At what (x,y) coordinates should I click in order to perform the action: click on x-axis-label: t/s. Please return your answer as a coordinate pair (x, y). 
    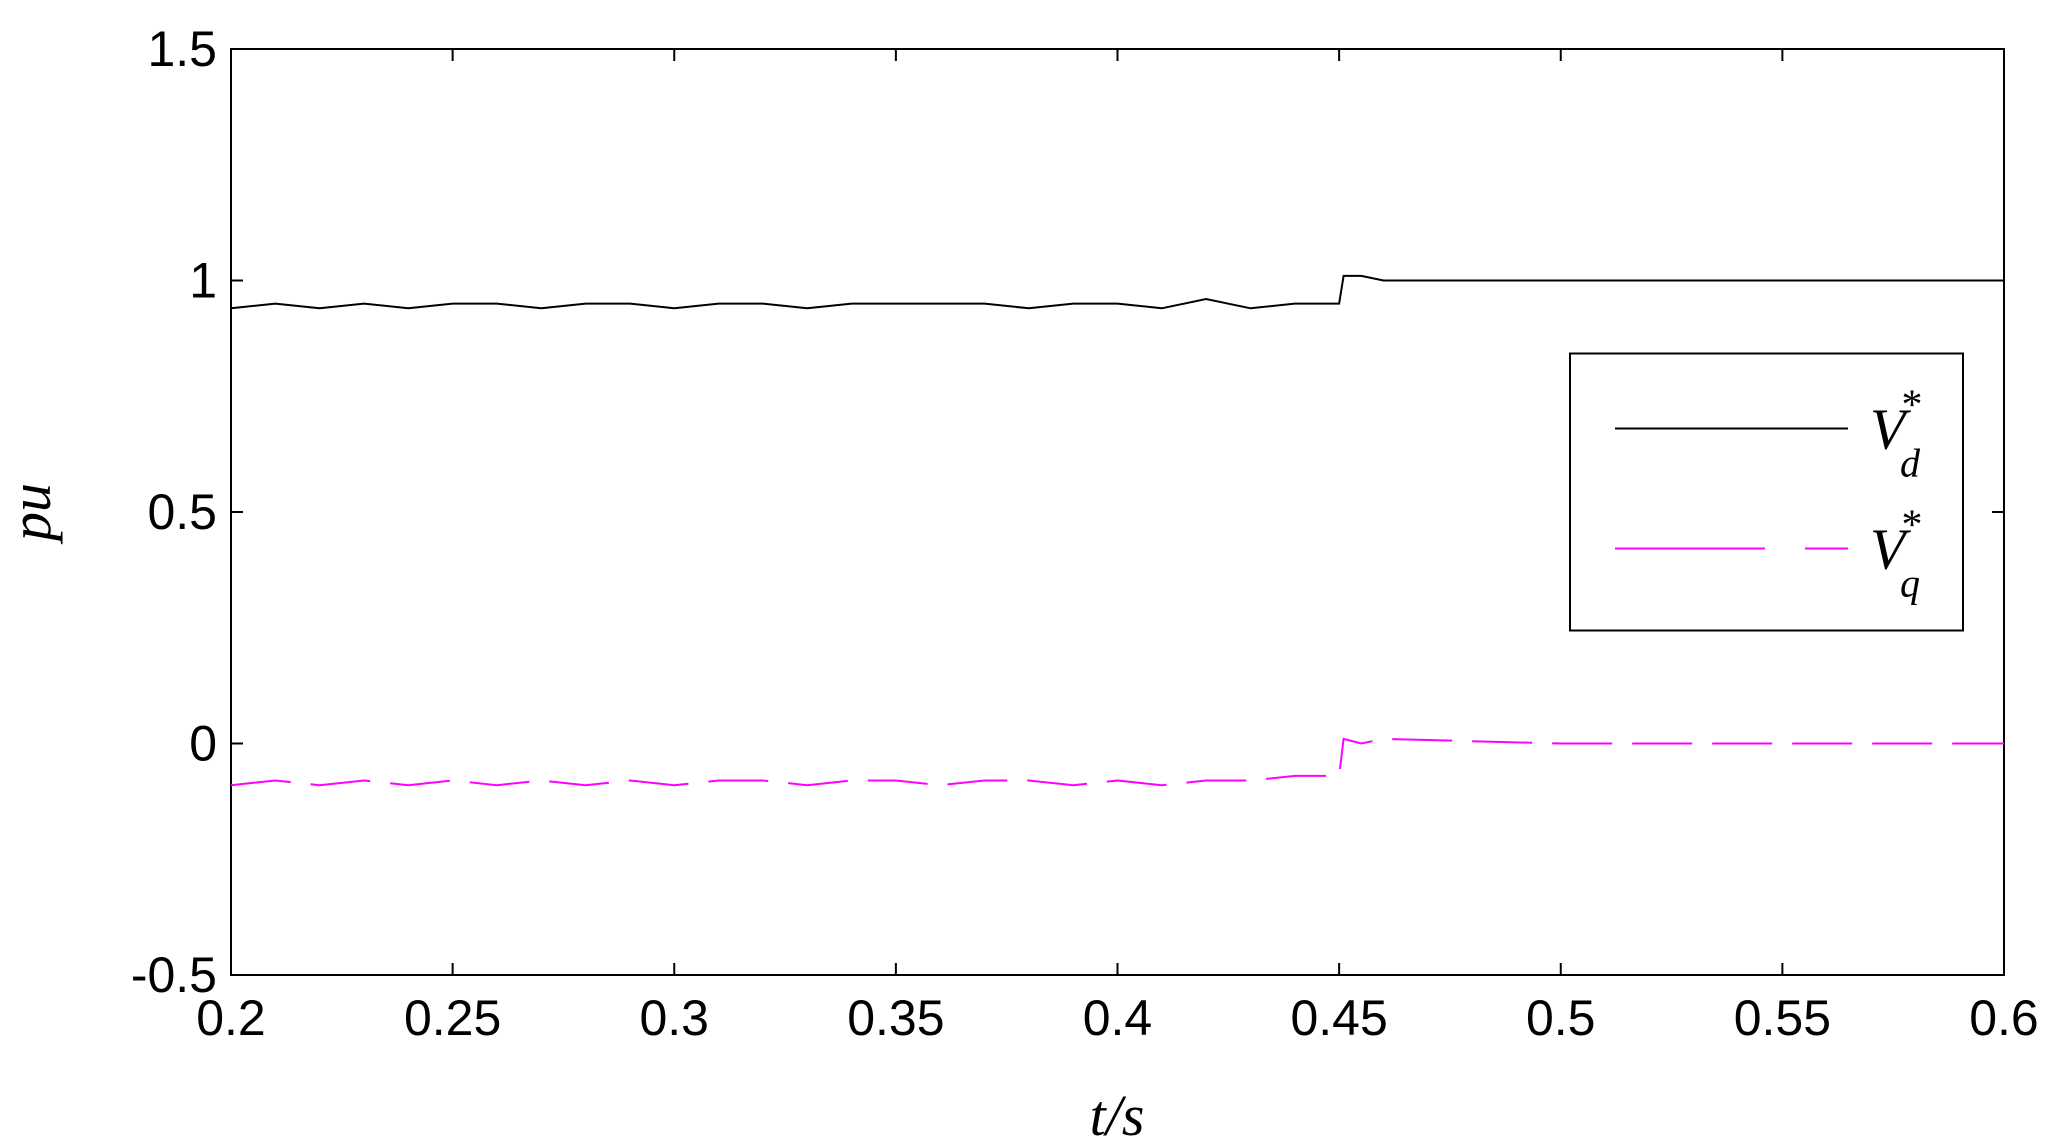
    Looking at the image, I should click on (1117, 1114).